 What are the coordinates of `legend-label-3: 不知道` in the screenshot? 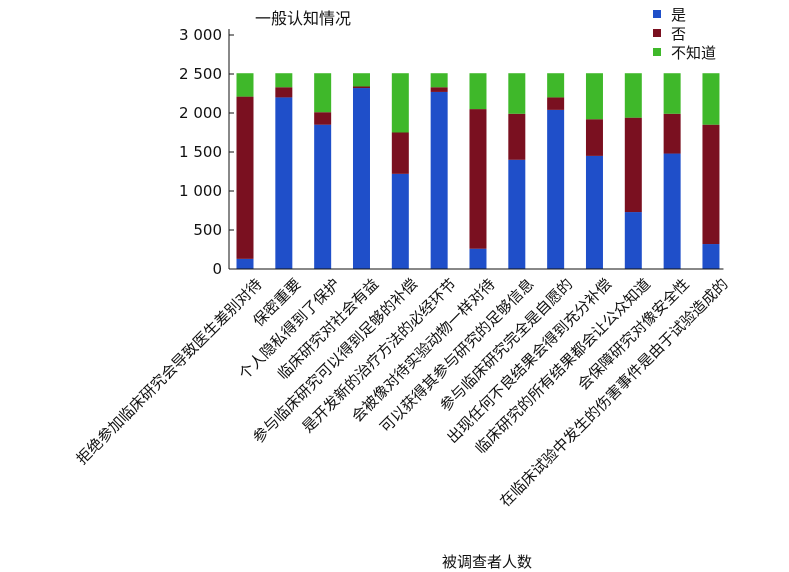 It's located at (693, 53).